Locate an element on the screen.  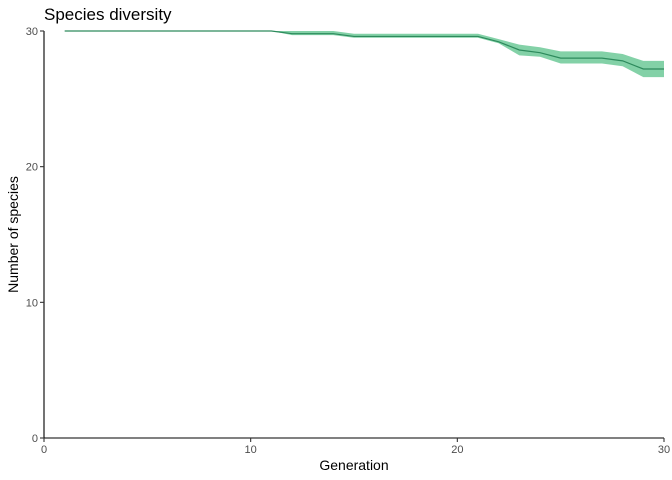
y-tick-label: 30 is located at coordinates (32, 32).